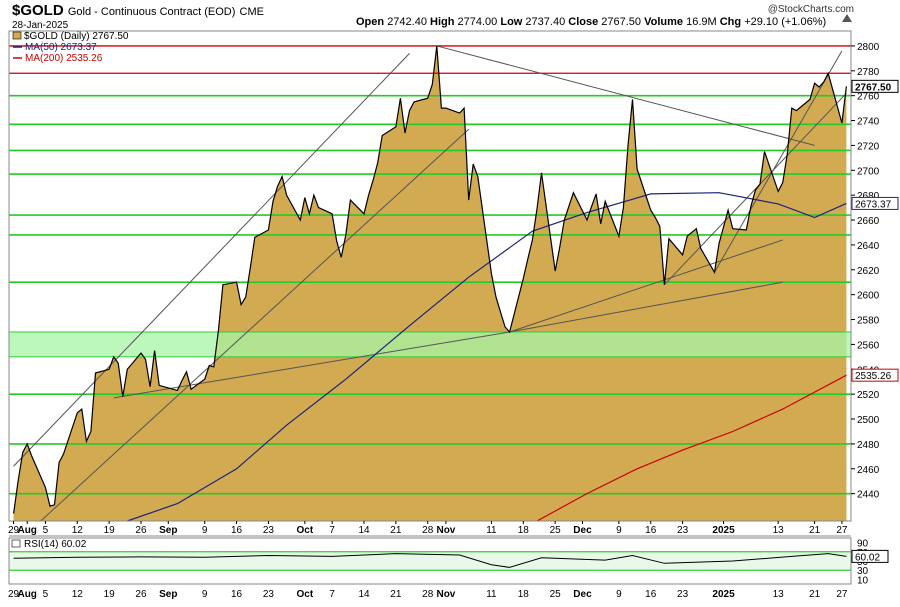  What do you see at coordinates (477, 22) in the screenshot?
I see `high-value: 2774.00` at bounding box center [477, 22].